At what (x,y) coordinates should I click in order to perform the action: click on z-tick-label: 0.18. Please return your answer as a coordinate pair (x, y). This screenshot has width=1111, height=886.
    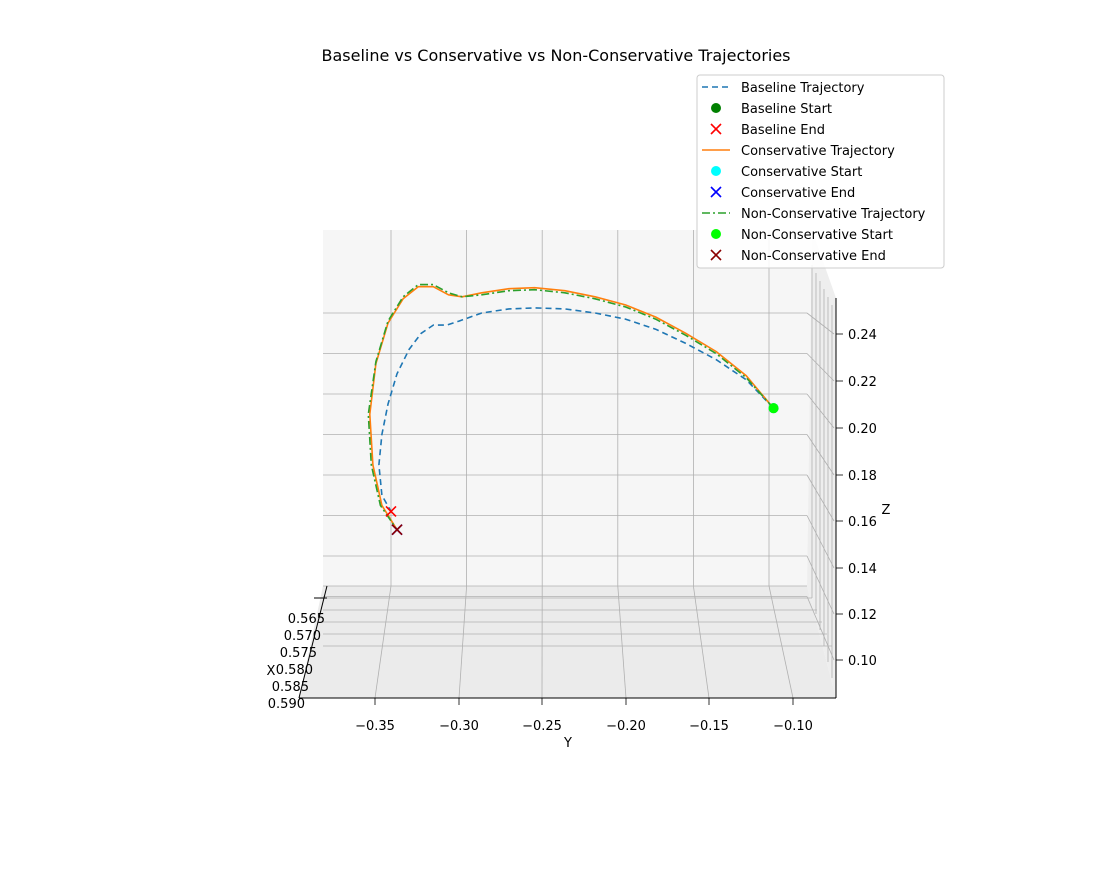
    Looking at the image, I should click on (862, 476).